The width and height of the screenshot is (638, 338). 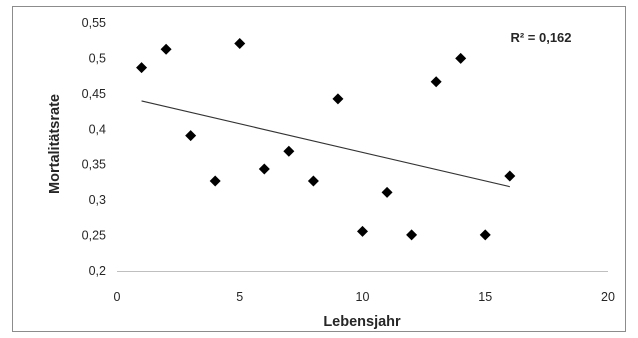 I want to click on y-tick-label: 0,4, so click(x=97, y=129).